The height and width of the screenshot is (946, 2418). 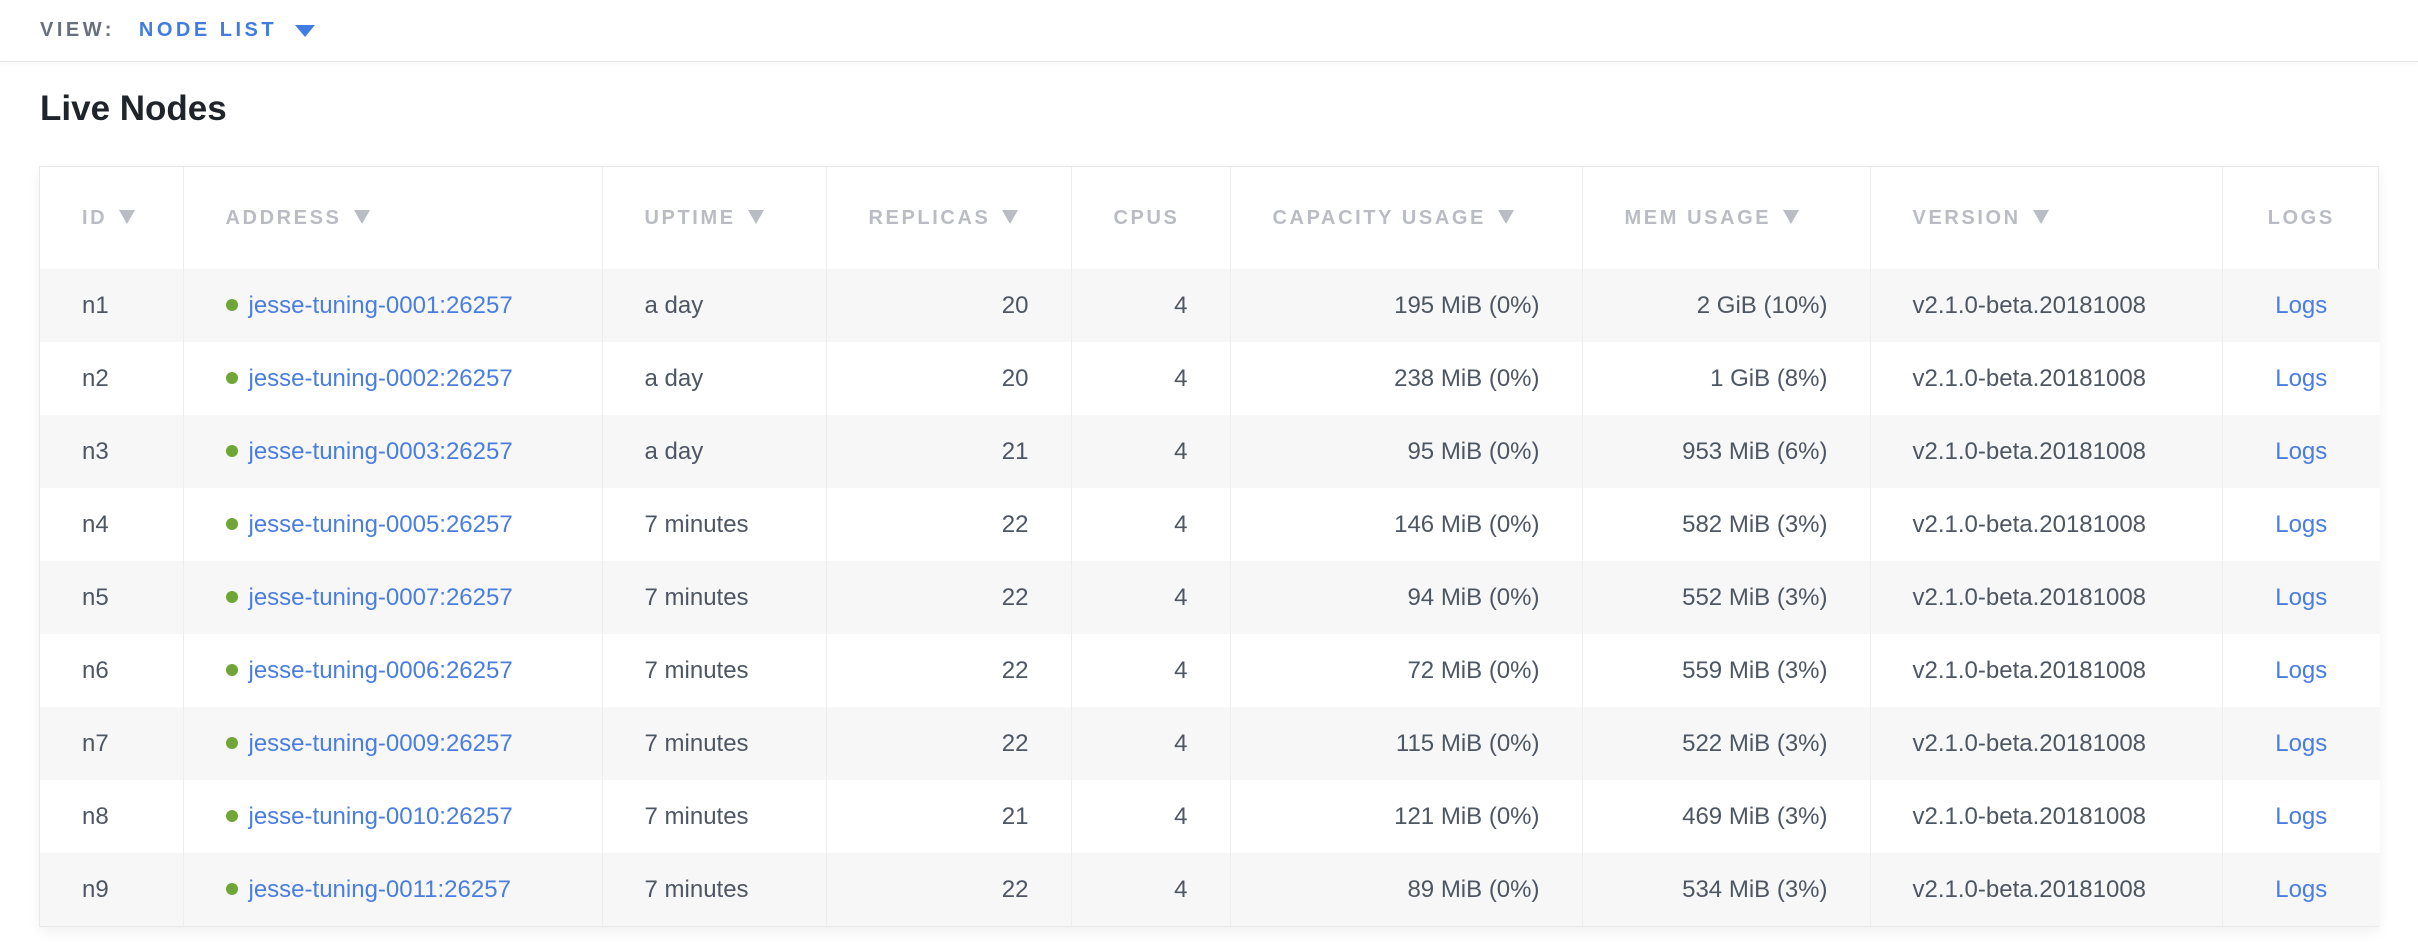 I want to click on column-header-label: REPLICAS, so click(x=929, y=217).